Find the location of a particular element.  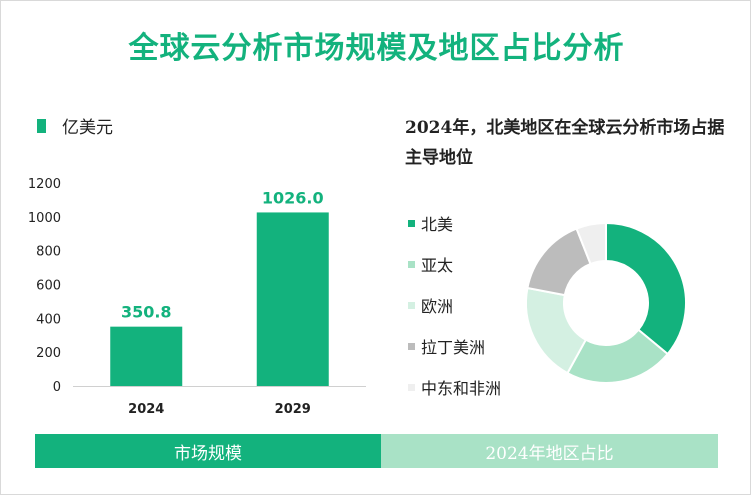

pie-legend-item: 拉丁美洲 is located at coordinates (446, 346).